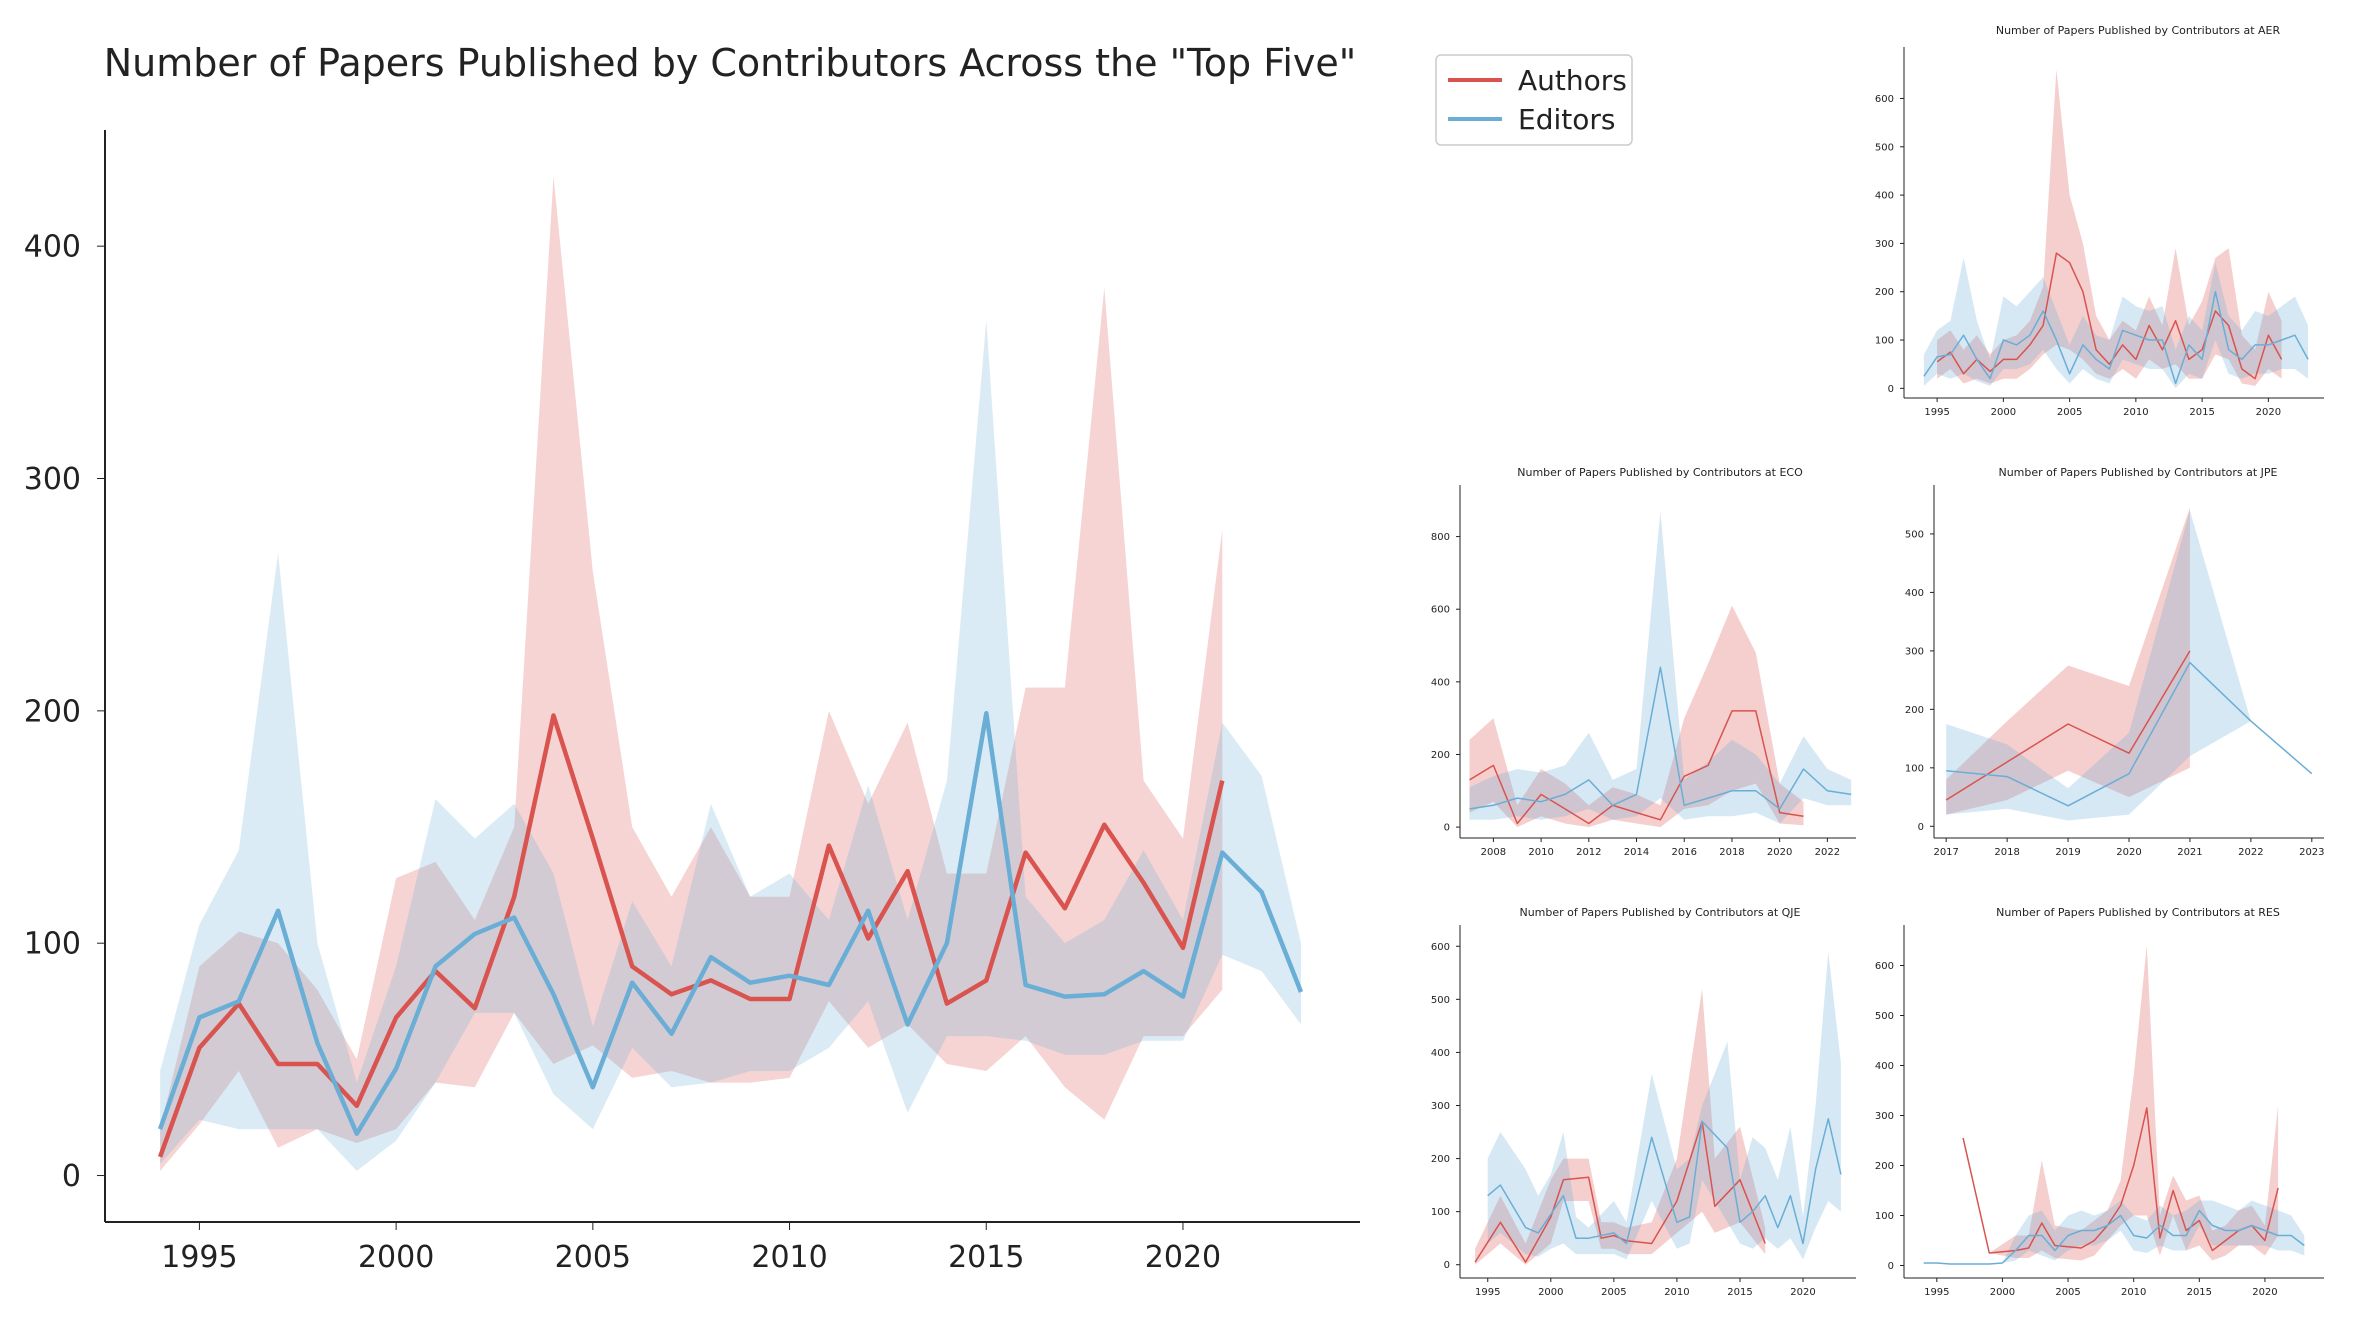 Image resolution: width=2356 pixels, height=1324 pixels. I want to click on x-tick-label: 2019, so click(2067, 852).